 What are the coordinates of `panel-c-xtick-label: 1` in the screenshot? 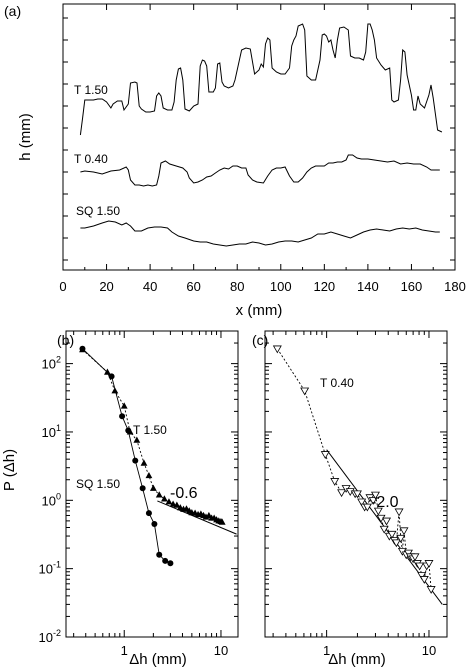 It's located at (326, 650).